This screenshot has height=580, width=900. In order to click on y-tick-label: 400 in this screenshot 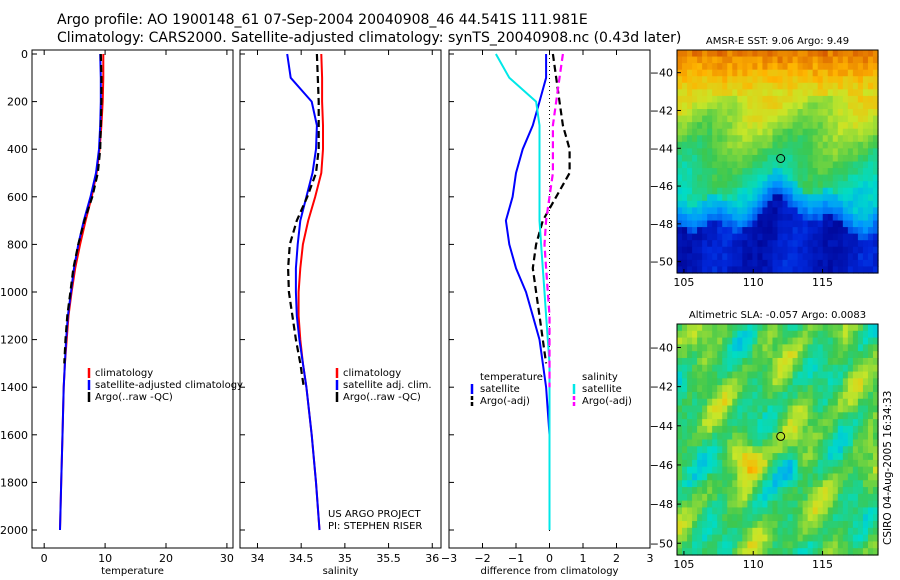, I will do `click(17, 149)`.